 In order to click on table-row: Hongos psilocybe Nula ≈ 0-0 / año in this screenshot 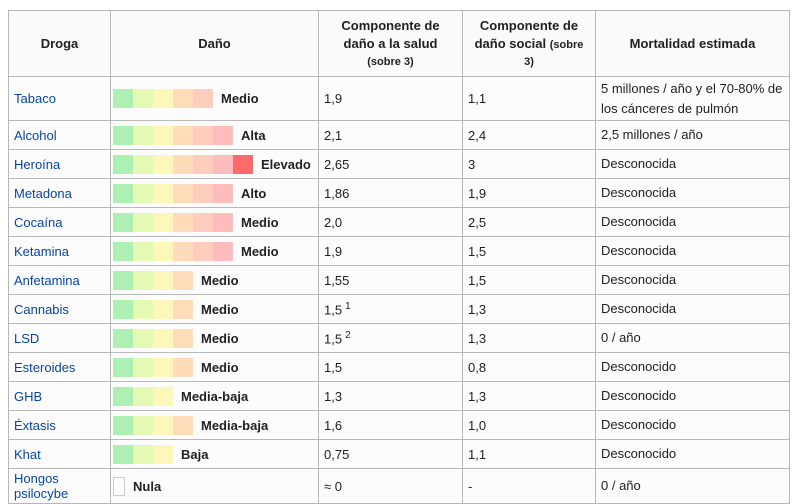, I will do `click(399, 486)`.